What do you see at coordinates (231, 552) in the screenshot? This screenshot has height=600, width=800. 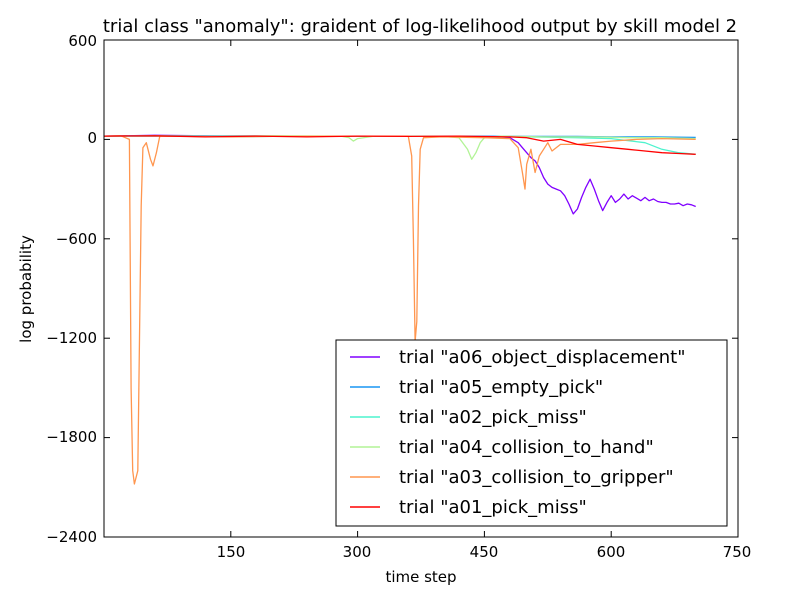 I see `x-tick-label: 150` at bounding box center [231, 552].